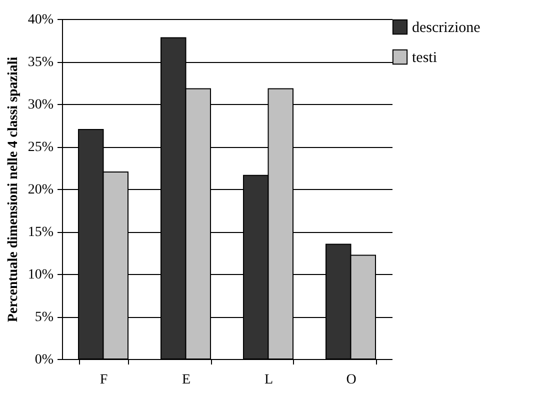 Image resolution: width=541 pixels, height=405 pixels. I want to click on y-tick-label: 30%, so click(41, 105).